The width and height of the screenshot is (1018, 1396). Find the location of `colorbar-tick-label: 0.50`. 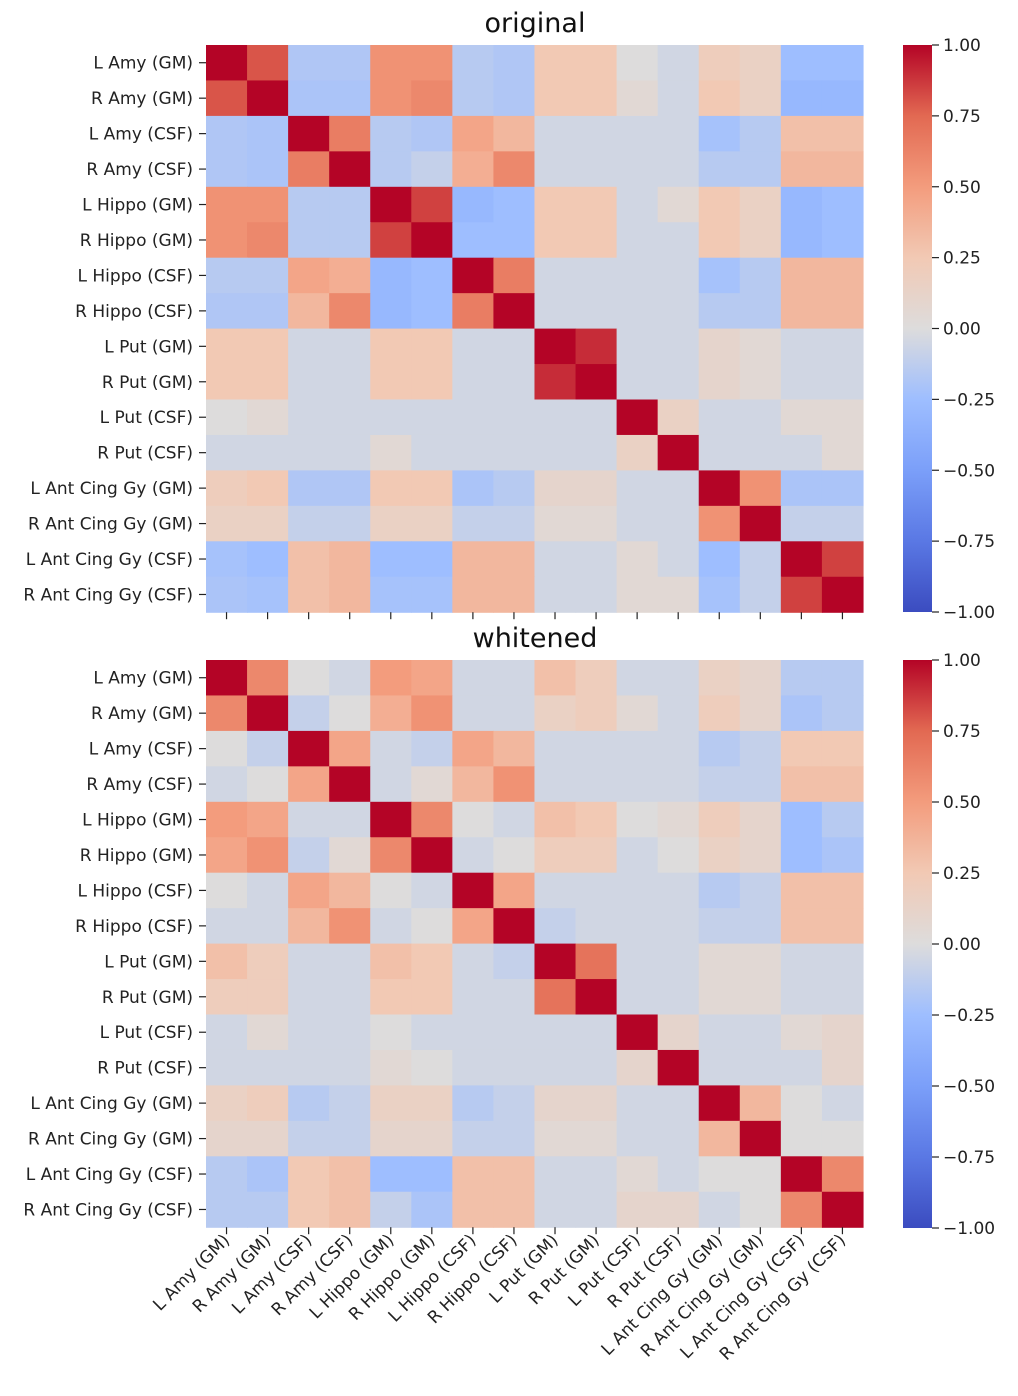

colorbar-tick-label: 0.50 is located at coordinates (962, 188).